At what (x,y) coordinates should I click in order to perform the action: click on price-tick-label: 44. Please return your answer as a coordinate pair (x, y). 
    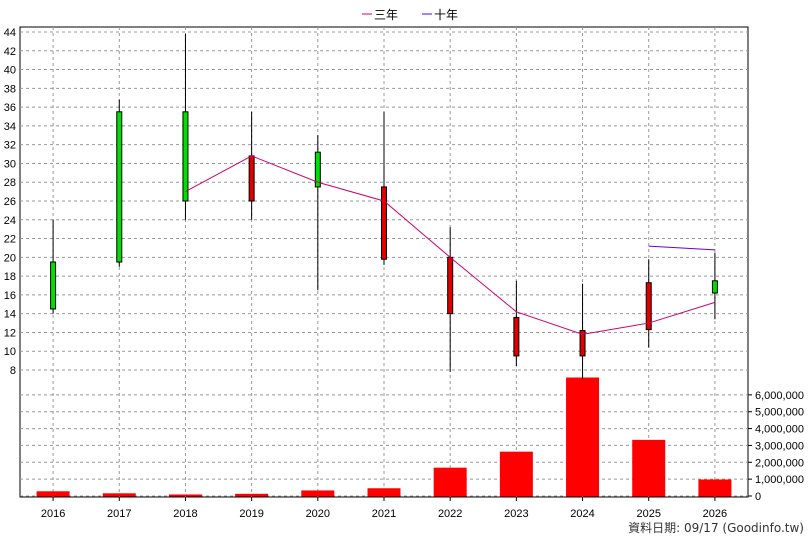
    Looking at the image, I should click on (10, 33).